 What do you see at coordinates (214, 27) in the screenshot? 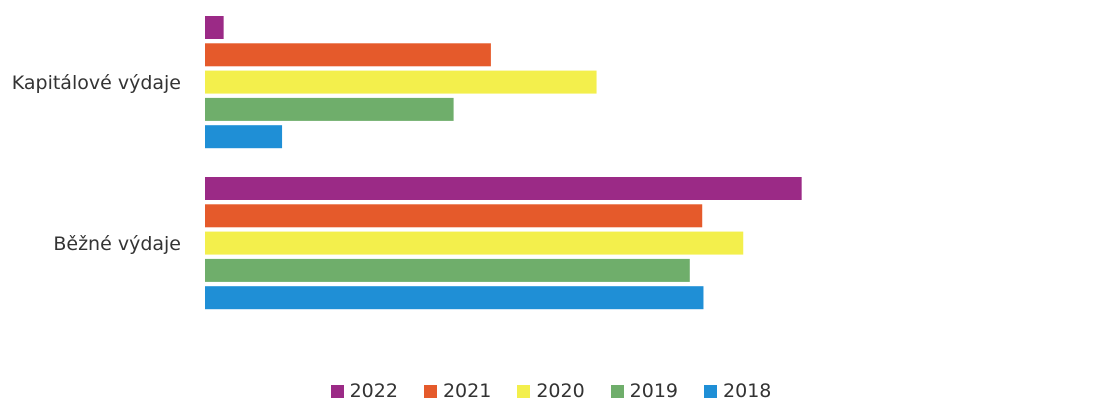
I see `bar-2022-kapitalove` at bounding box center [214, 27].